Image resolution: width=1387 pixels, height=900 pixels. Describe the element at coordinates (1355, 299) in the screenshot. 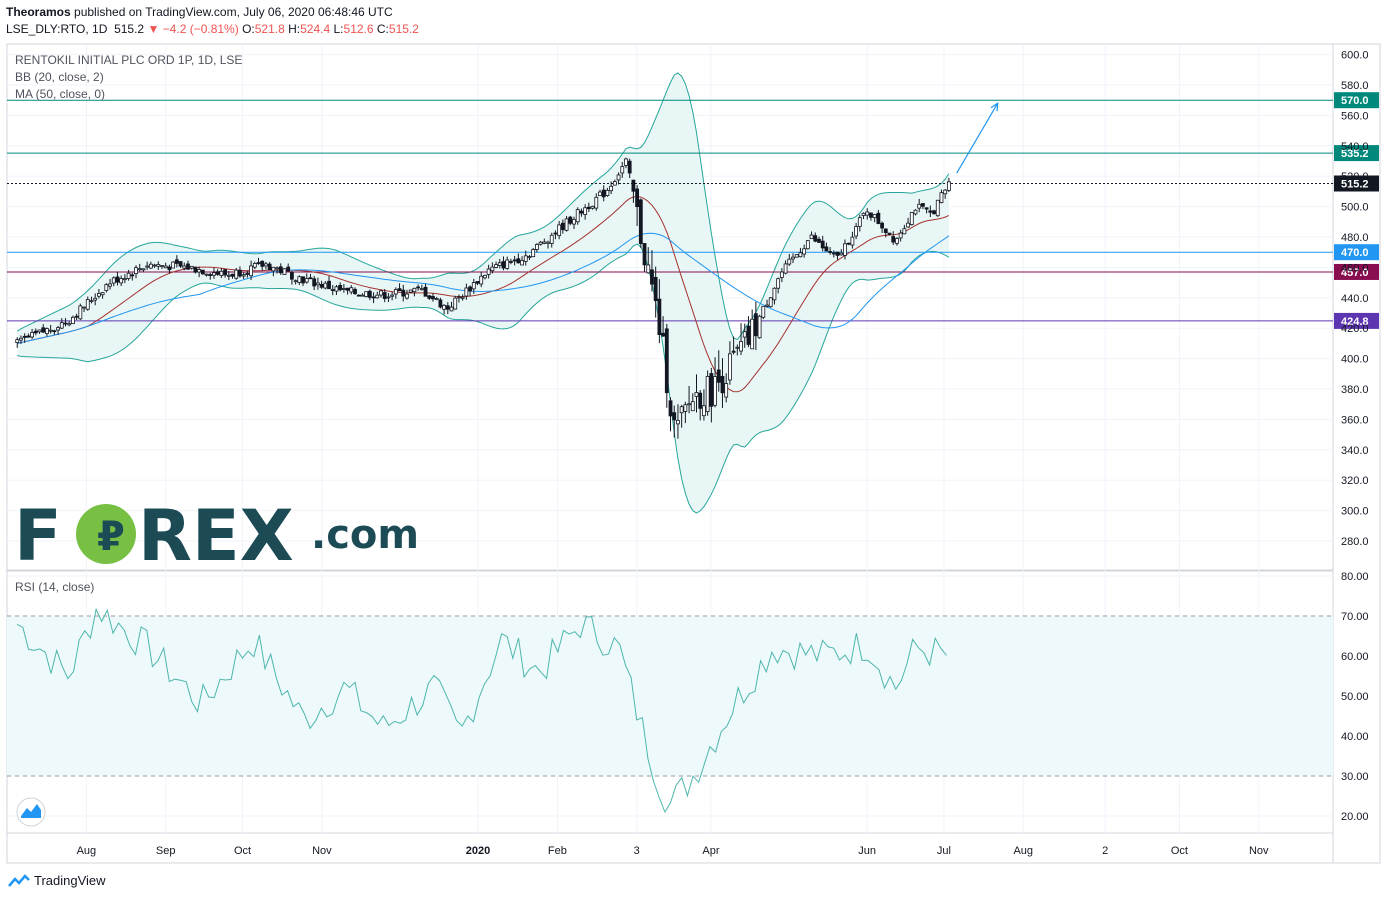

I see `price-tick-label: 440.0` at that location.